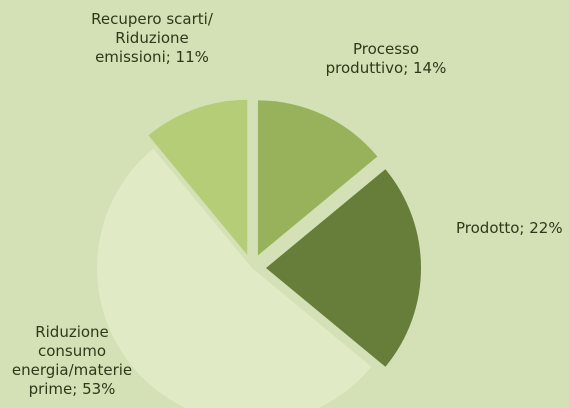 Image resolution: width=569 pixels, height=408 pixels. Describe the element at coordinates (198, 177) in the screenshot. I see `pie-slice-recupero-scarti-riduzione-emissioni` at that location.